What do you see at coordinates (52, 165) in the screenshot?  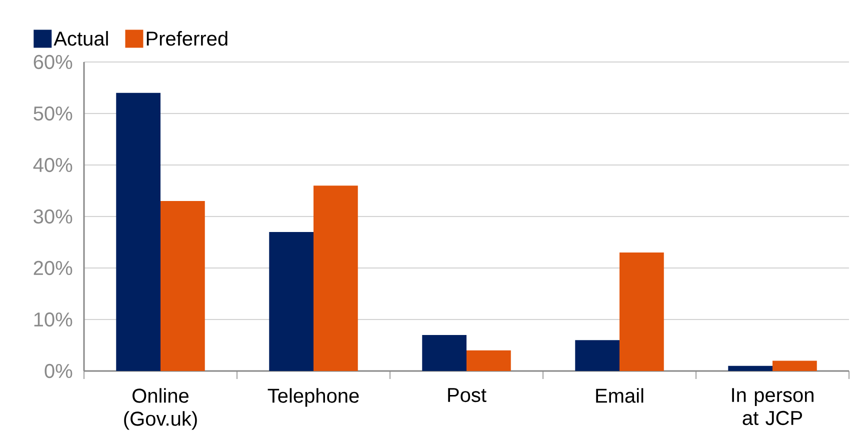 I see `y-tick-label: 40%` at bounding box center [52, 165].